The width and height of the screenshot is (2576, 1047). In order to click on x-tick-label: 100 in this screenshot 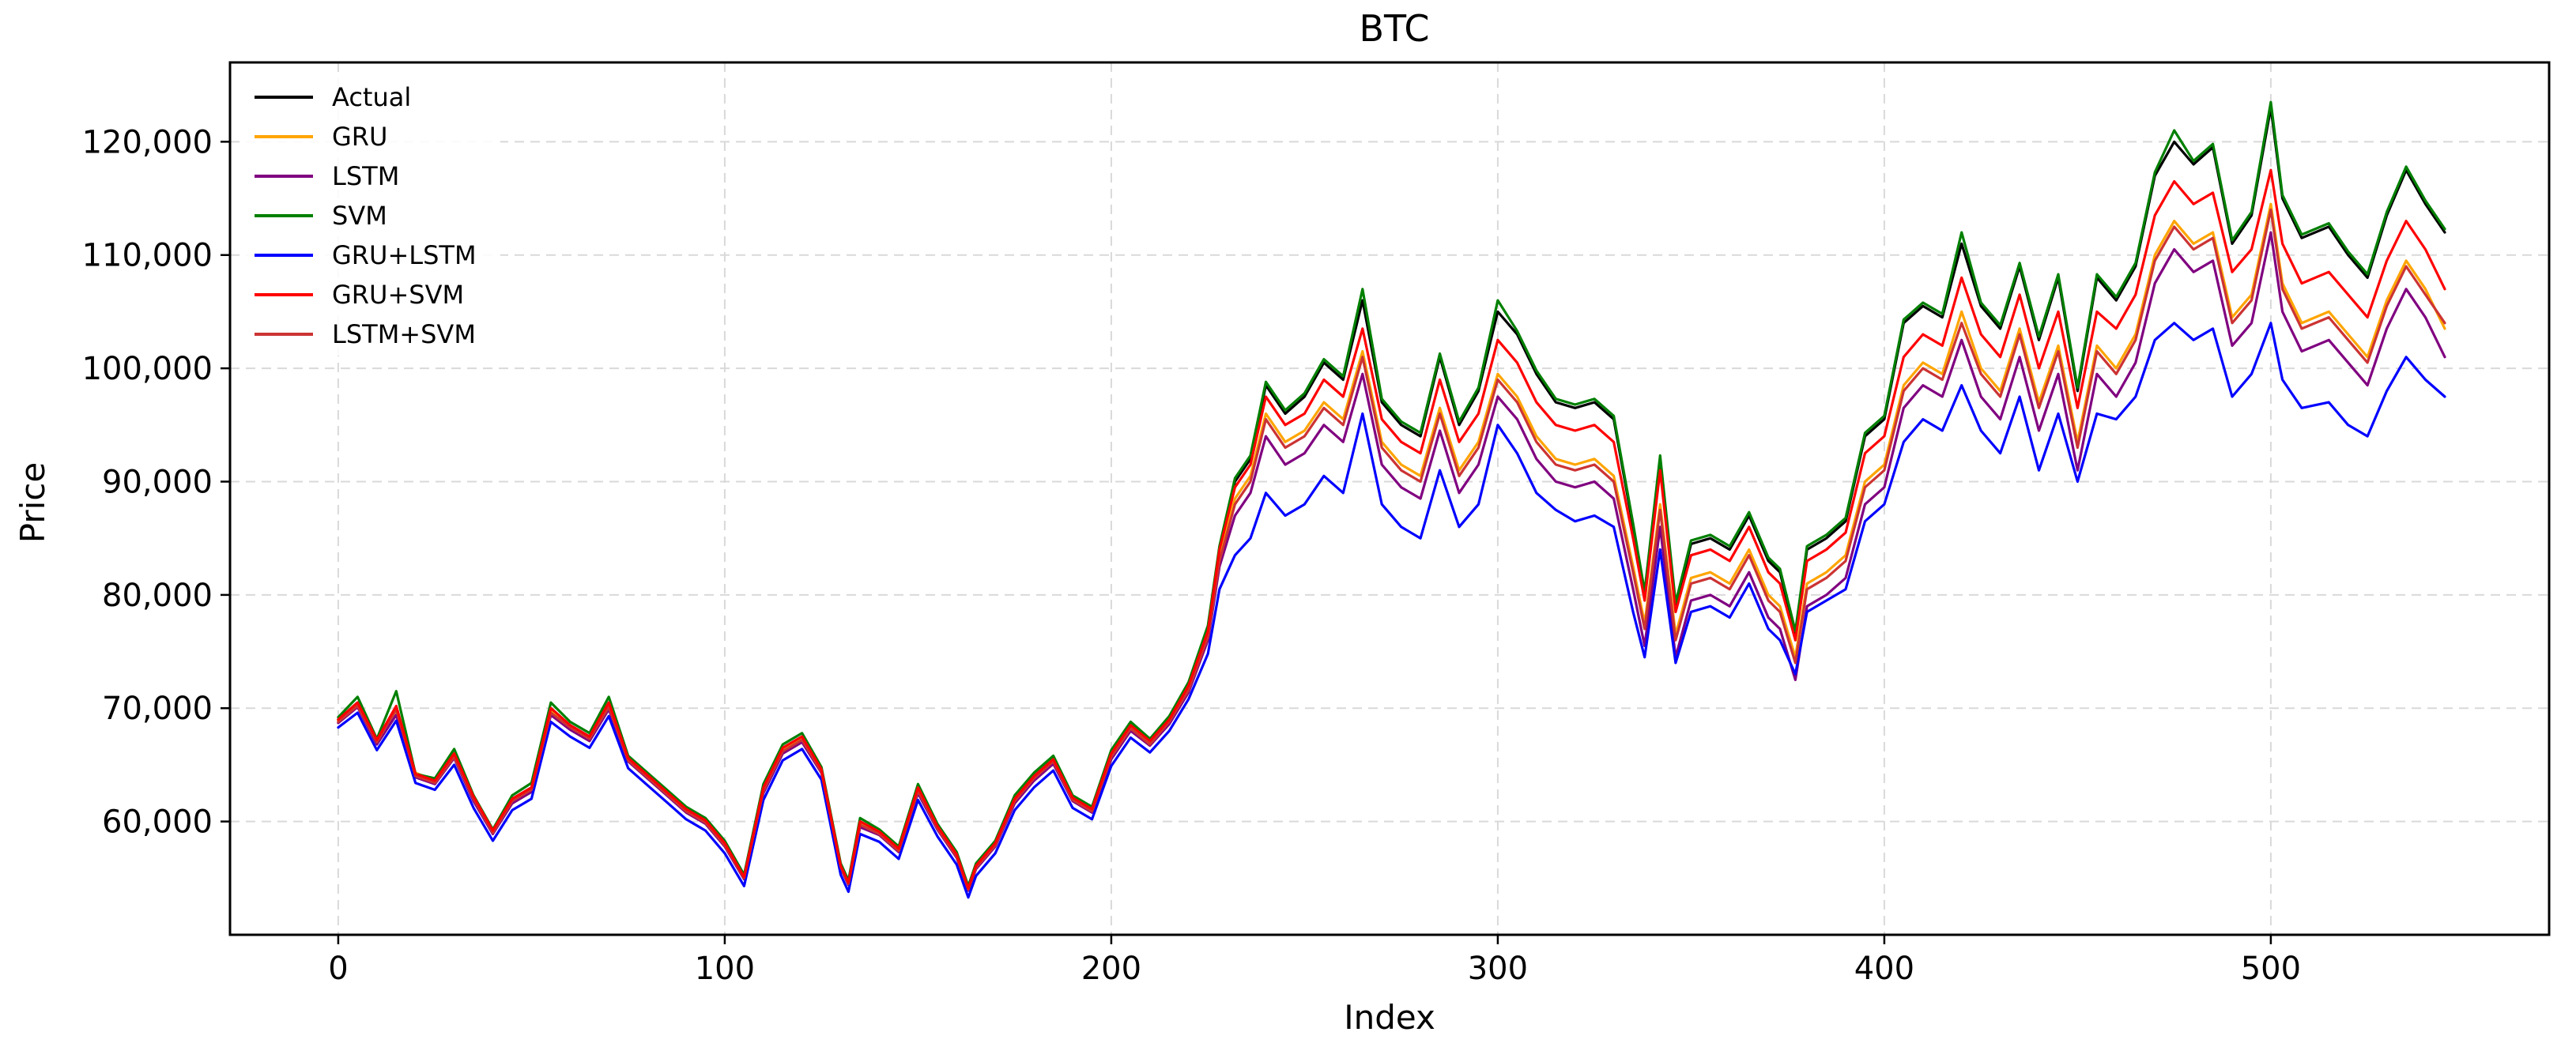, I will do `click(725, 969)`.